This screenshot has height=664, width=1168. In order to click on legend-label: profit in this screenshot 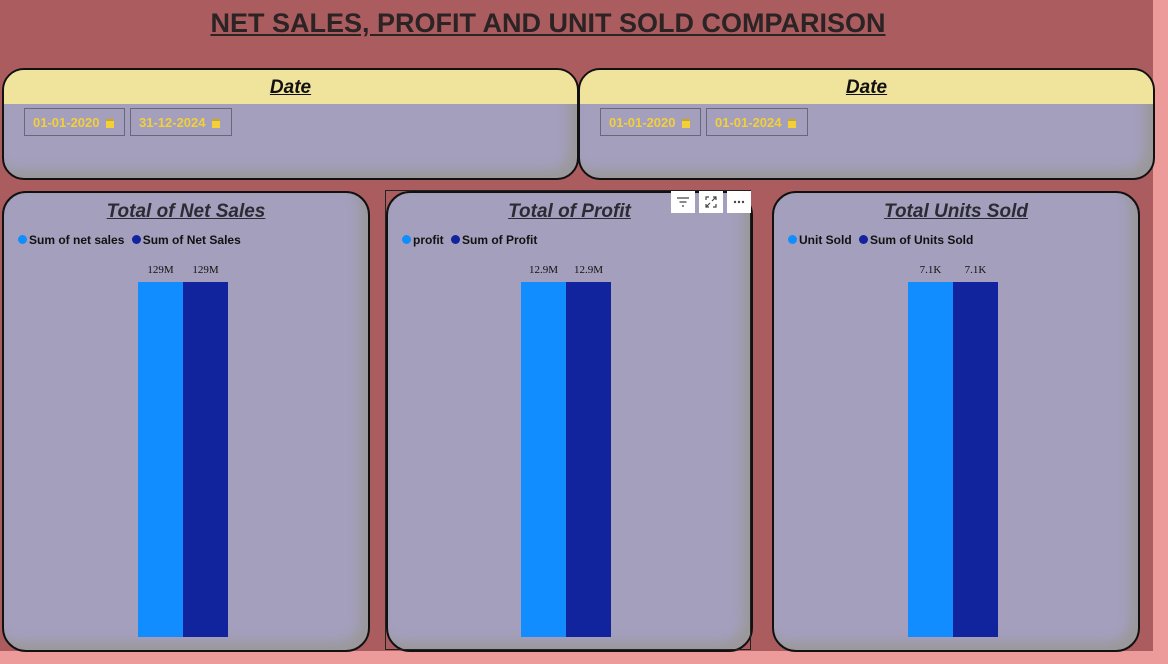, I will do `click(428, 240)`.